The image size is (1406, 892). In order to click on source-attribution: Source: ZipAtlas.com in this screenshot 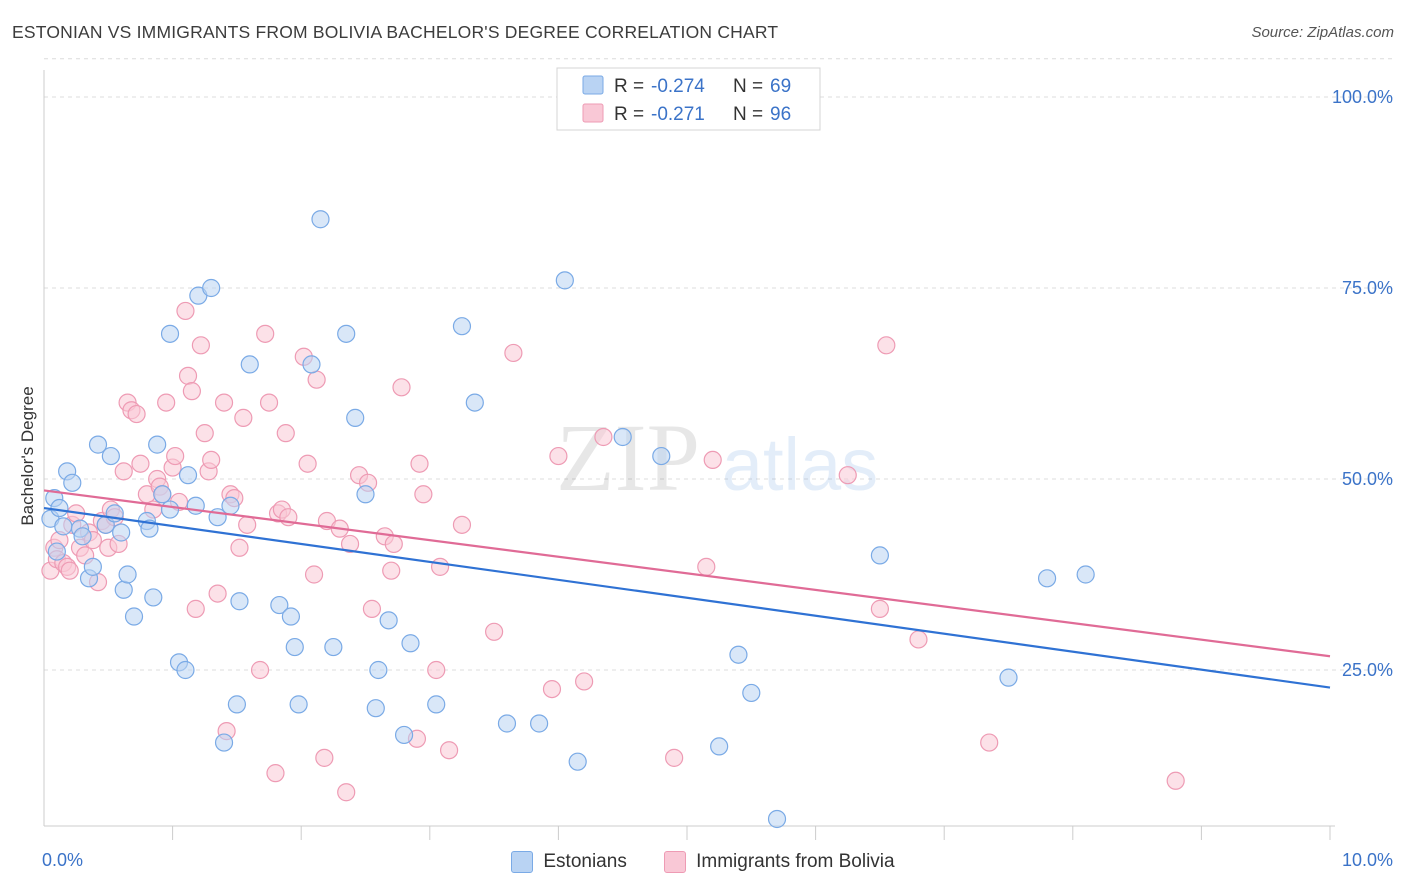, I will do `click(1322, 32)`.